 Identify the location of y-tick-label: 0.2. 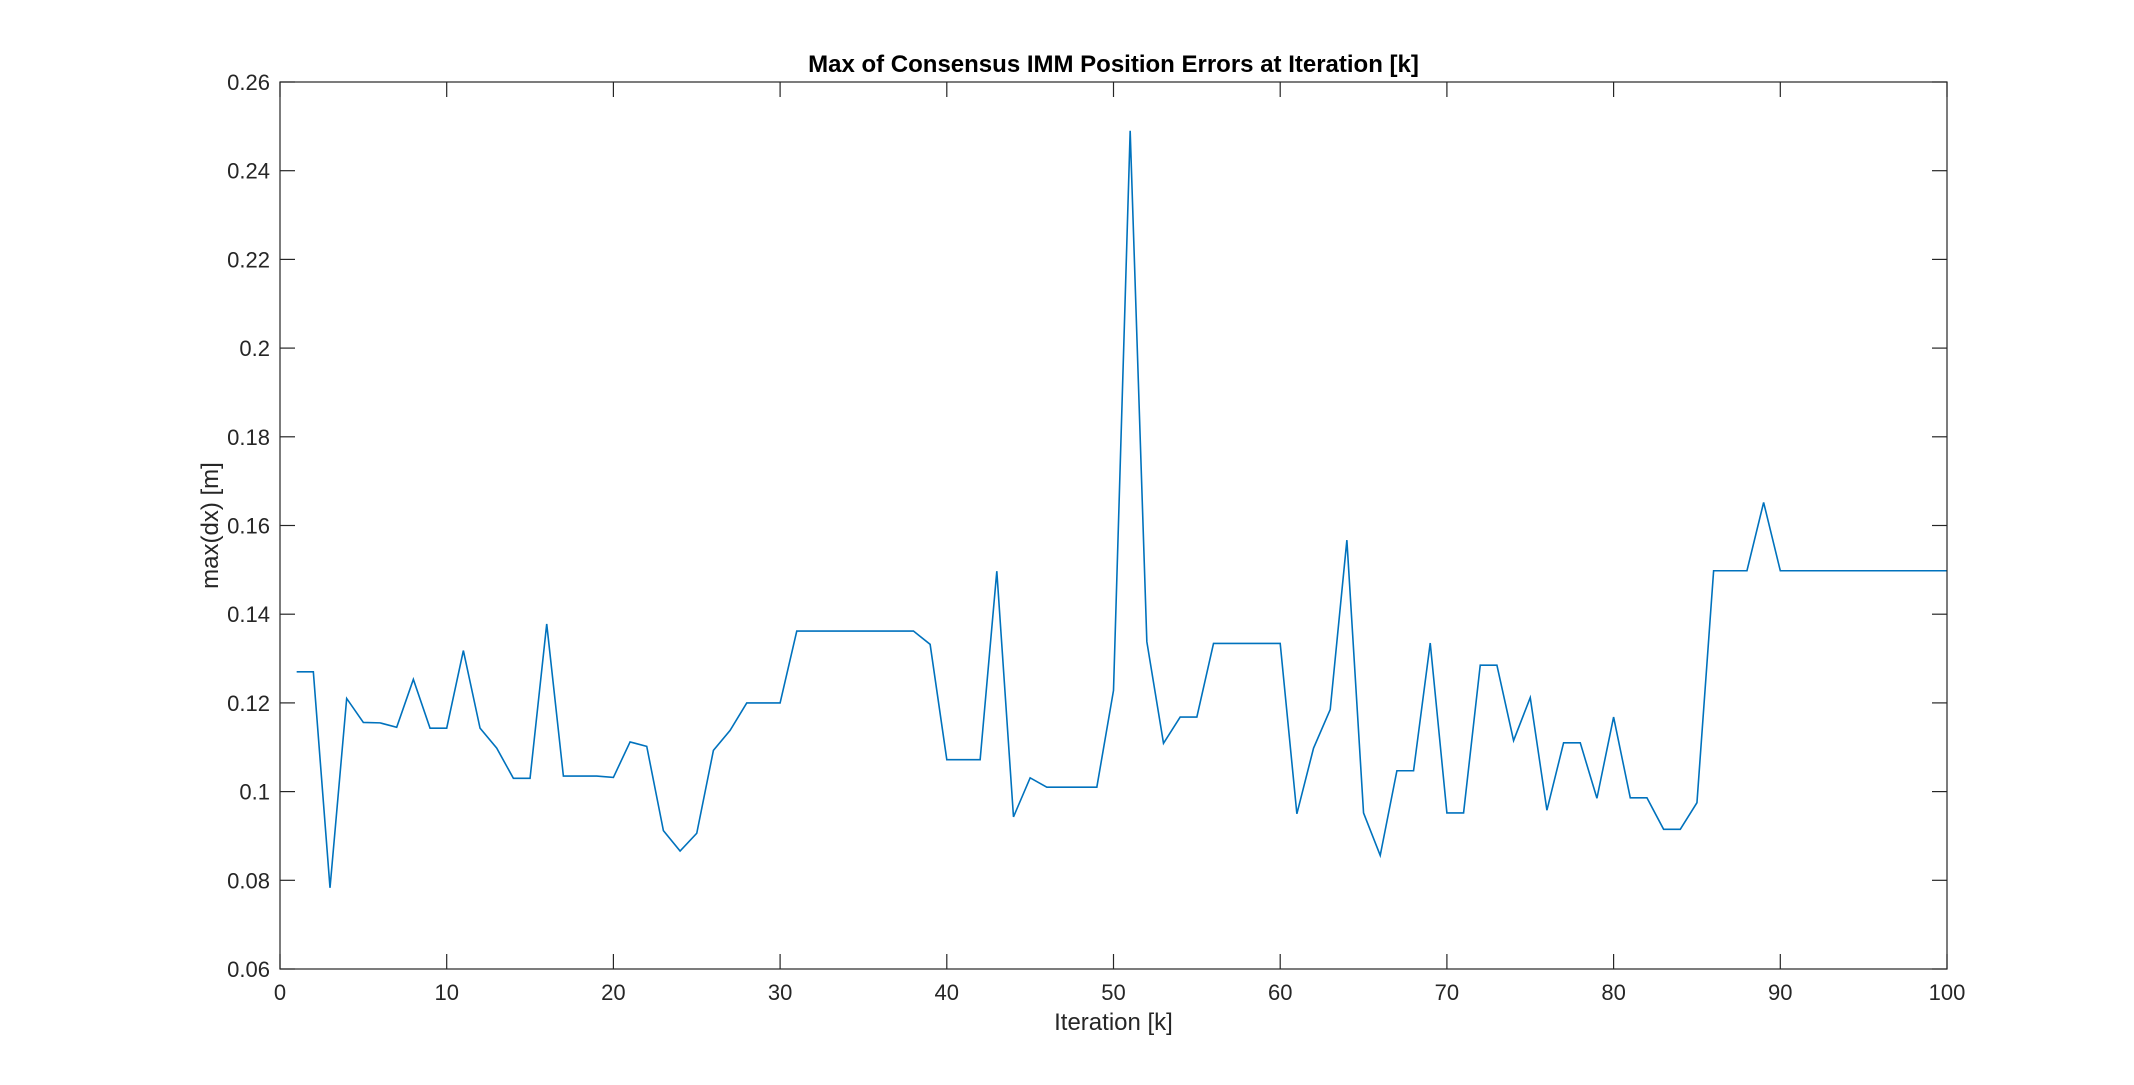
(254, 348).